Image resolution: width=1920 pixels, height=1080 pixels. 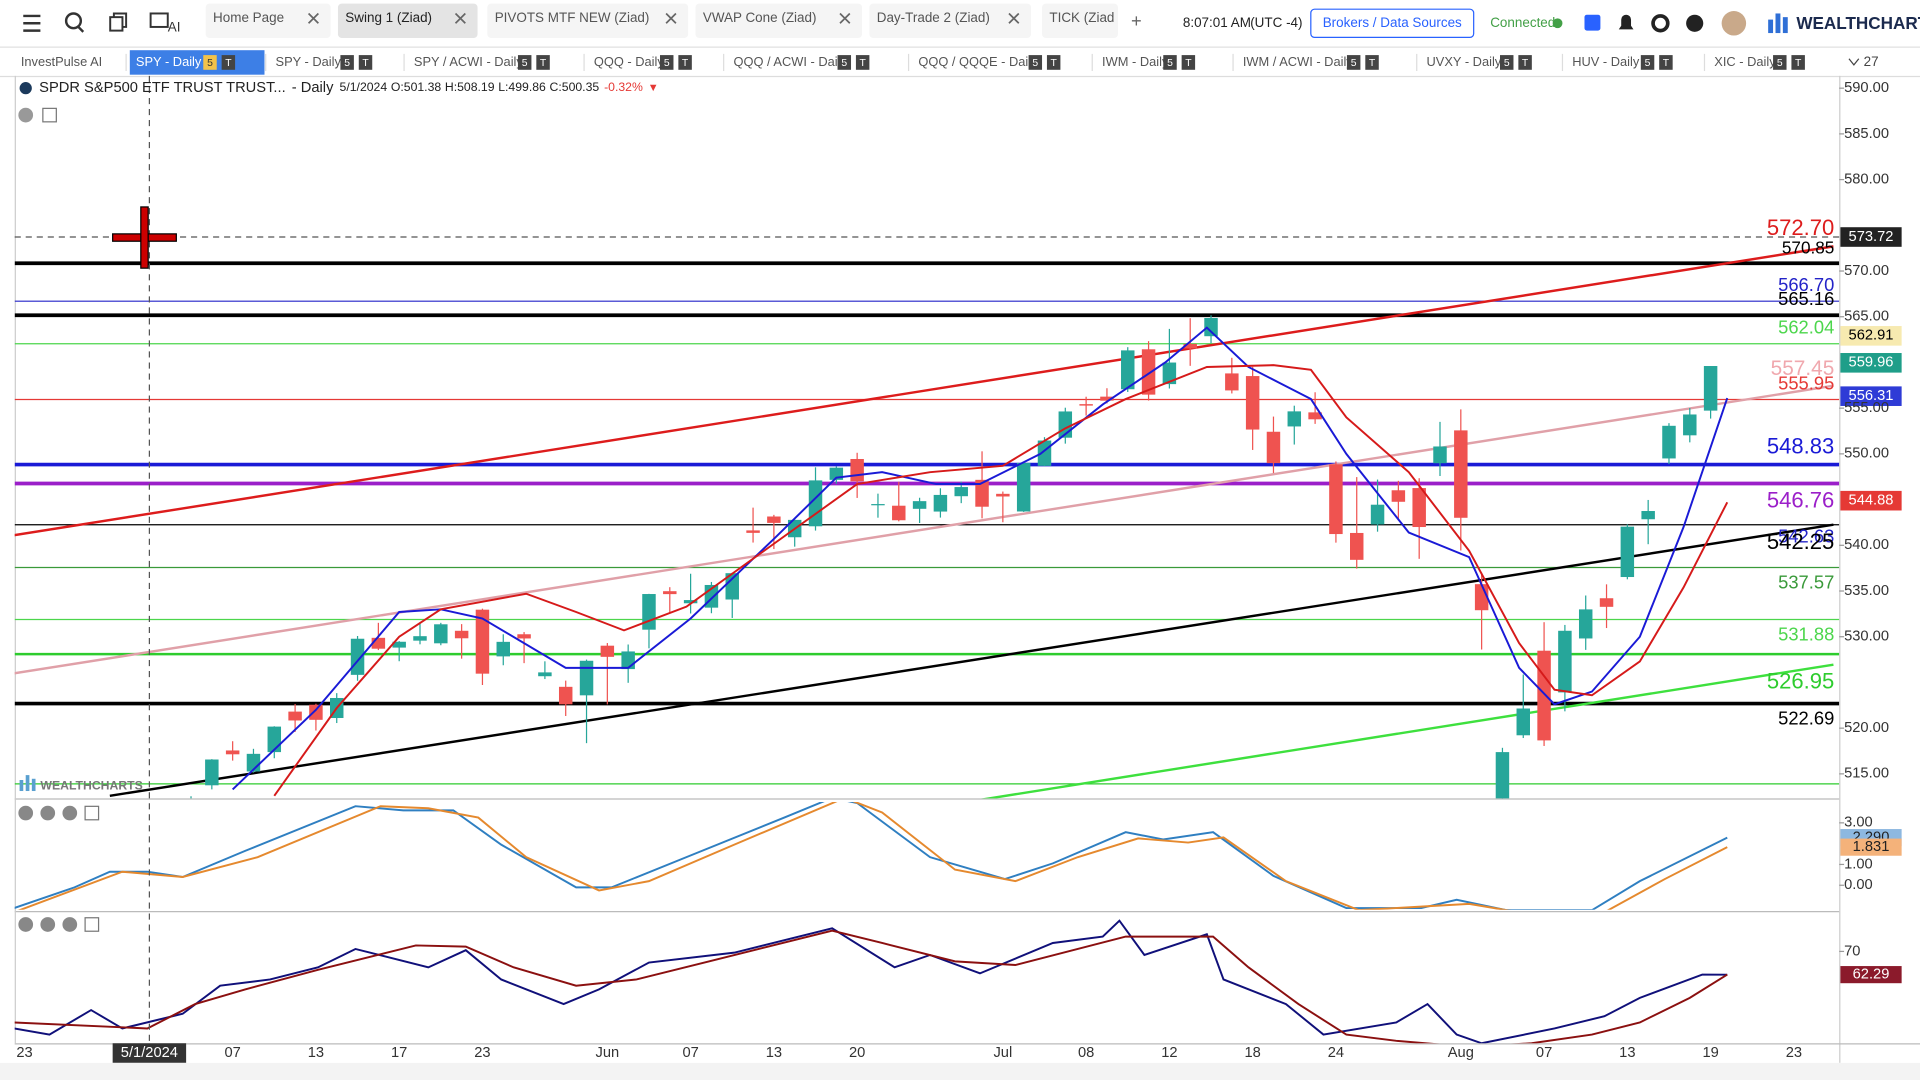 I want to click on menu-icon, so click(x=32, y=23).